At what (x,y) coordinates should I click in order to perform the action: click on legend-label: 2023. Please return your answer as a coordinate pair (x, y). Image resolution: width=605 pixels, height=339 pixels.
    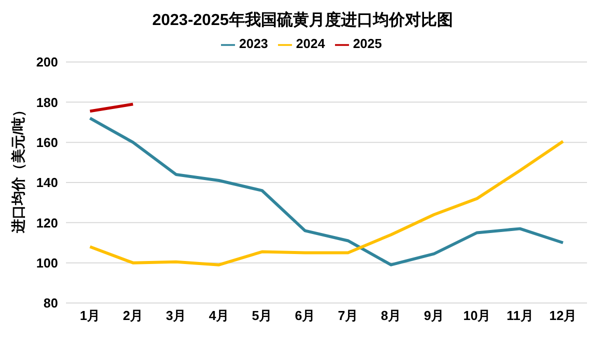
    Looking at the image, I should click on (253, 43).